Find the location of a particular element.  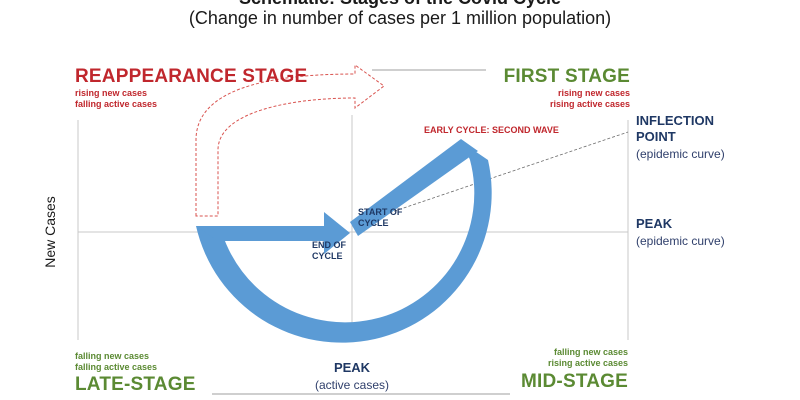

inflection-point-line1: INFLECTION is located at coordinates (675, 120).